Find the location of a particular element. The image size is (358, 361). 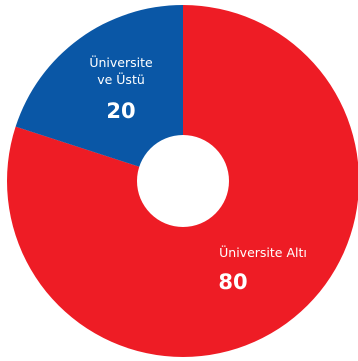

slice-label-universite-alti: Üniversite Altı is located at coordinates (263, 252).